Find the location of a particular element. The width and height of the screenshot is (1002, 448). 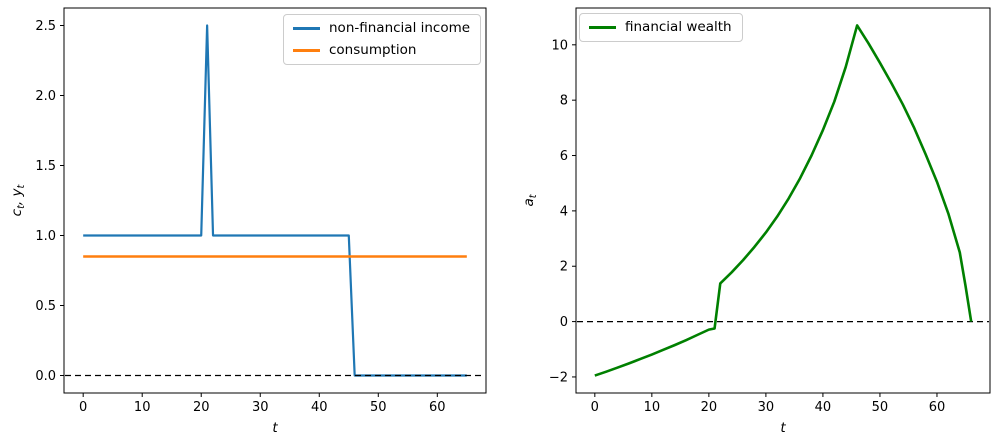

right-y-tick-label: 8 is located at coordinates (564, 101).